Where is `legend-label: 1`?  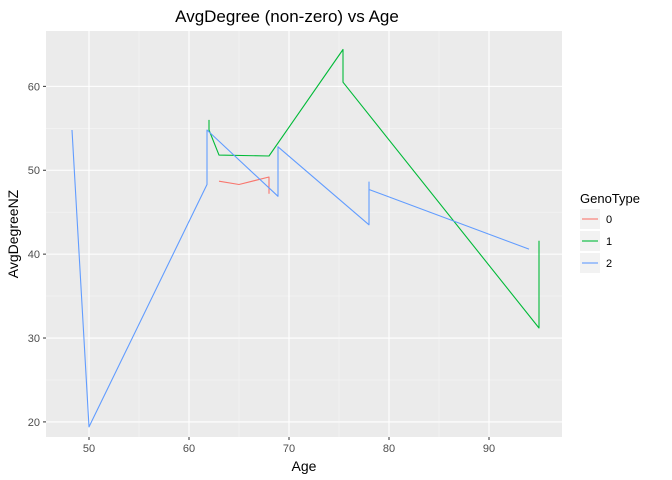 legend-label: 1 is located at coordinates (609, 242).